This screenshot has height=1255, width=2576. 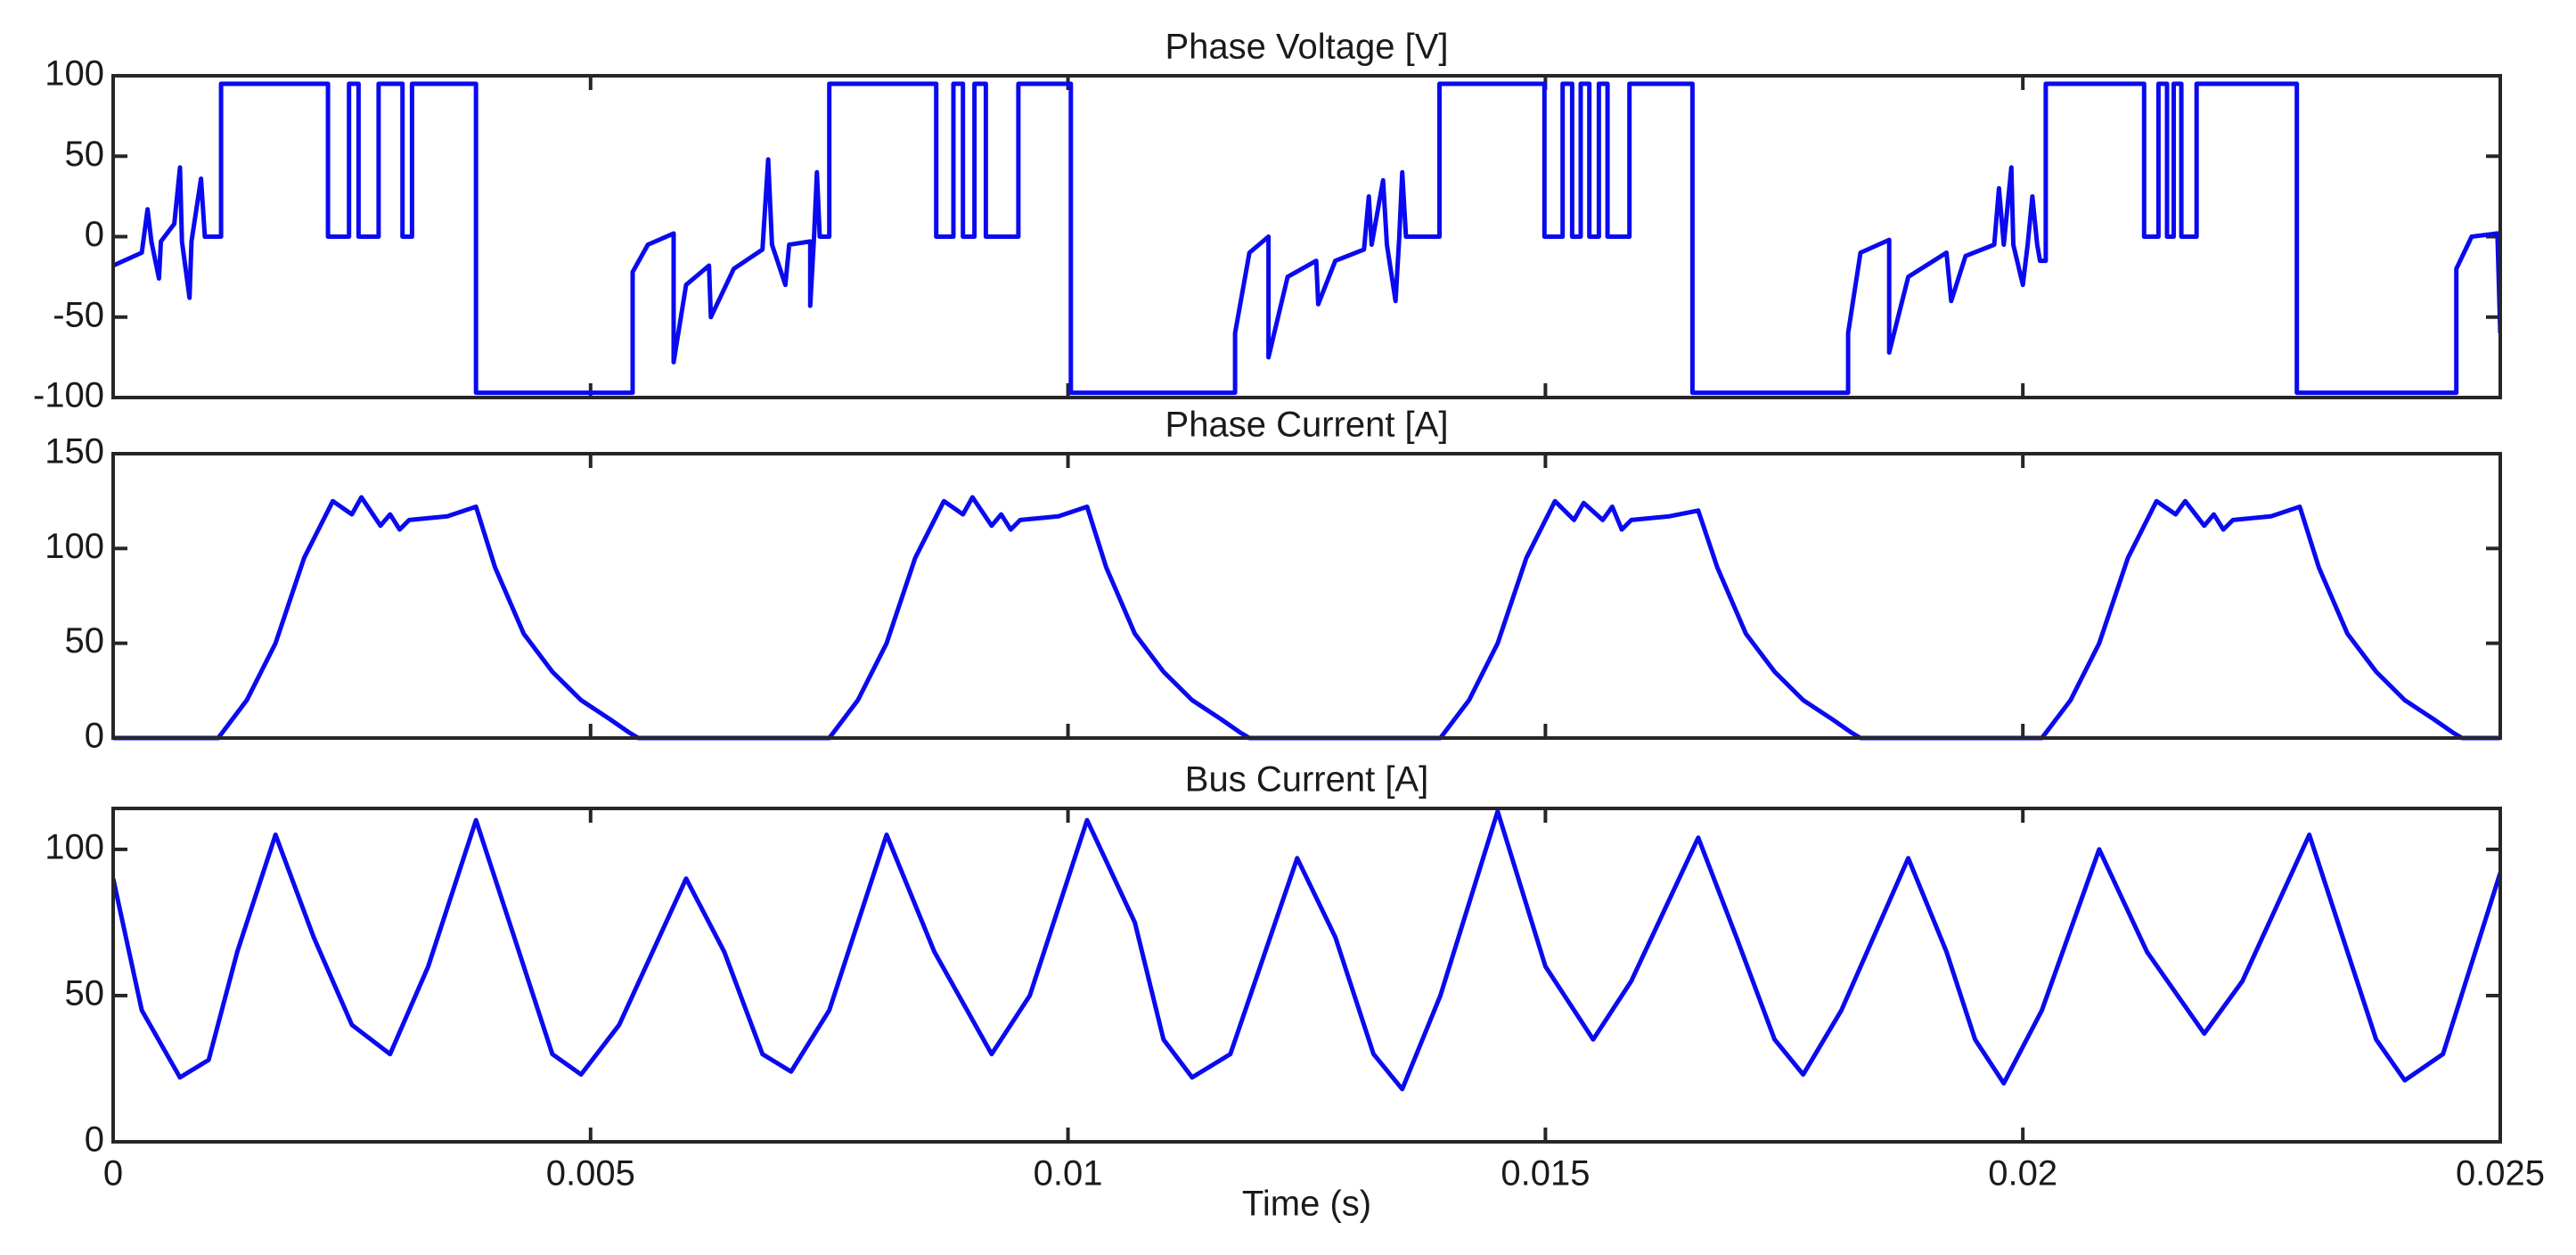 What do you see at coordinates (1306, 1204) in the screenshot?
I see `x-axis-label: Time (s)` at bounding box center [1306, 1204].